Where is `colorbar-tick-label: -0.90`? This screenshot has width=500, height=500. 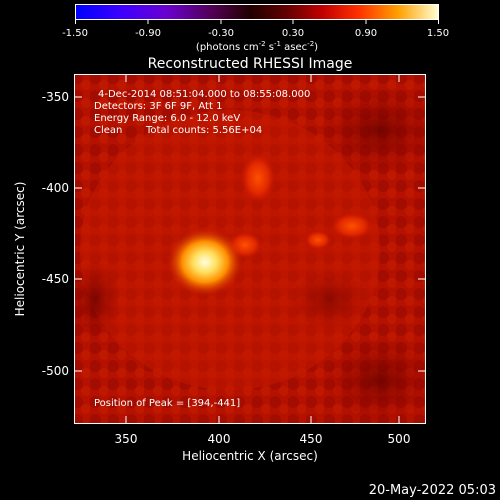
colorbar-tick-label: -0.90 is located at coordinates (148, 33).